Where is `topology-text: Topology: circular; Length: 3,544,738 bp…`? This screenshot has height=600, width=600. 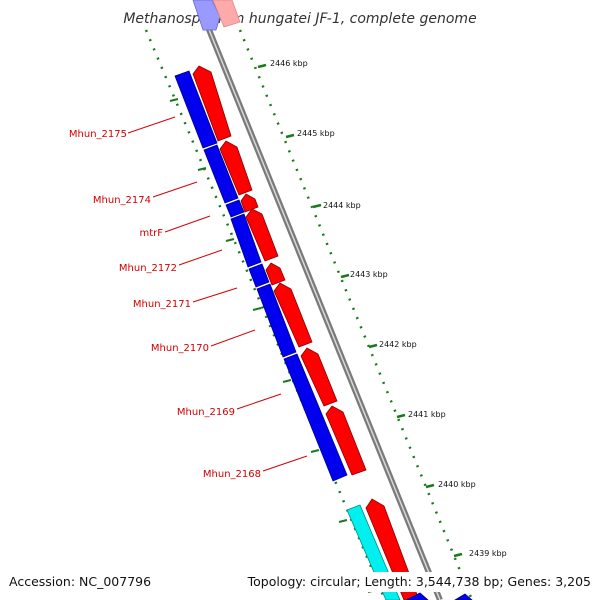 topology-text: Topology: circular; Length: 3,544,738 bp… is located at coordinates (419, 581).